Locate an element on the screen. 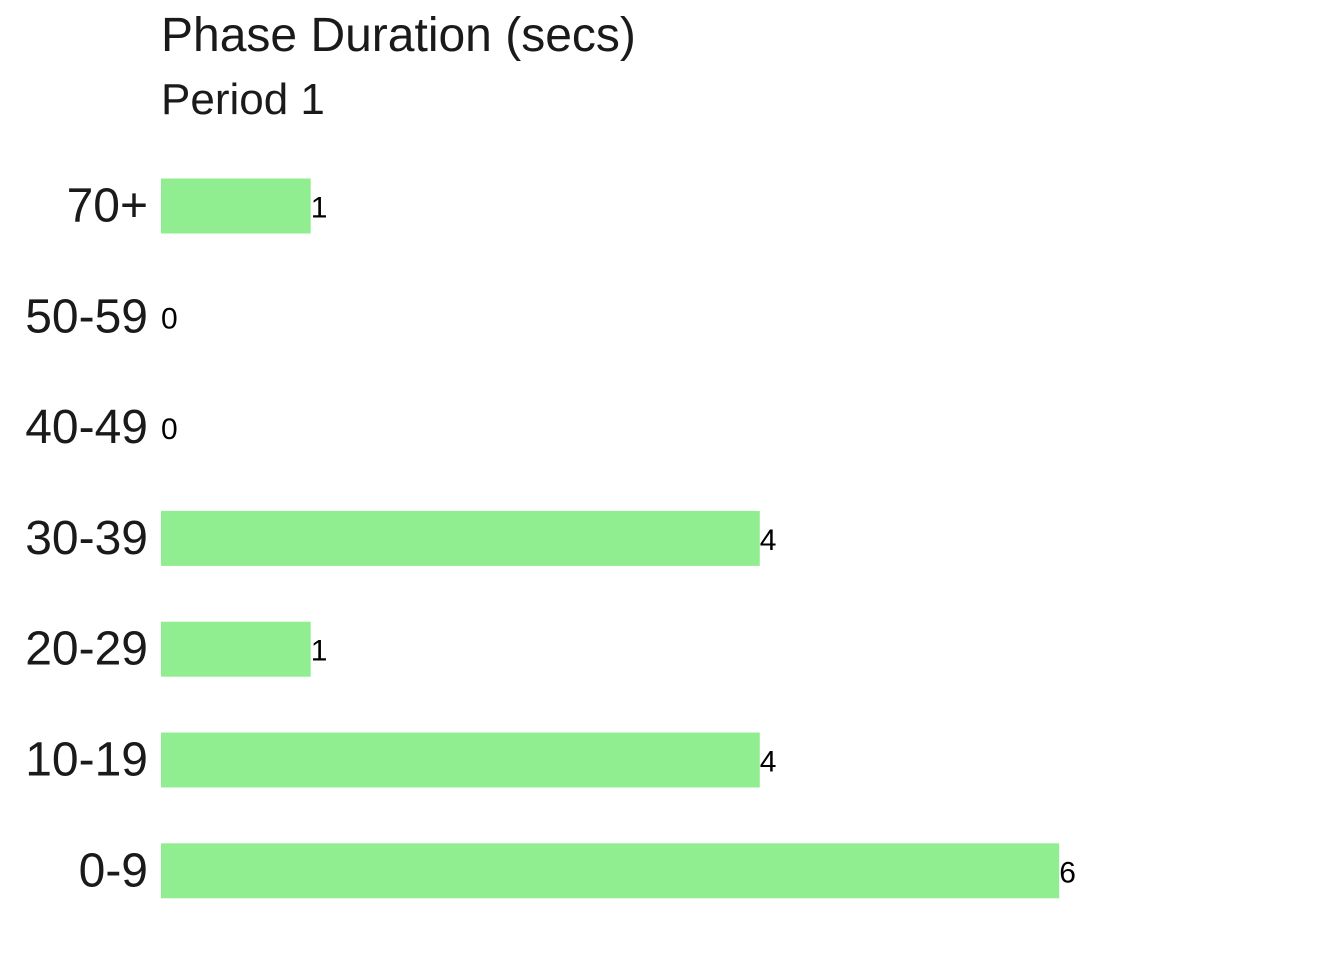  category-label: 50-59 is located at coordinates (86, 316).